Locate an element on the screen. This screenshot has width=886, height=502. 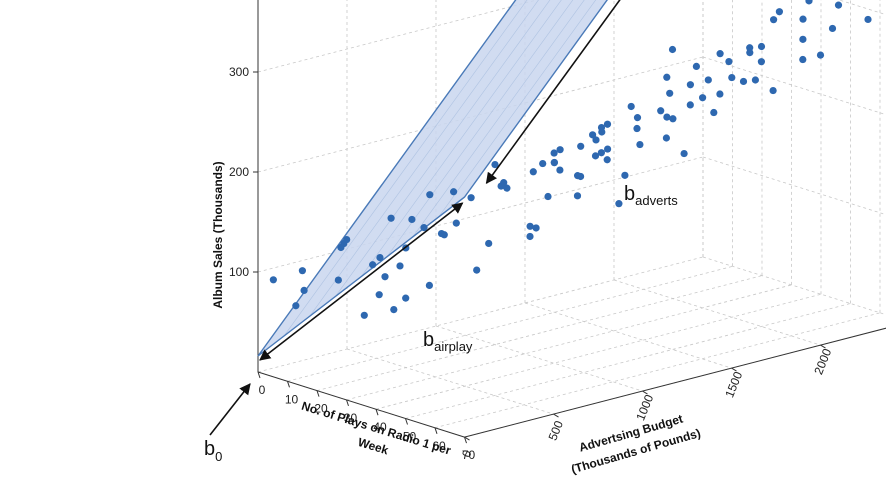
b0-base: b is located at coordinates (209, 449).